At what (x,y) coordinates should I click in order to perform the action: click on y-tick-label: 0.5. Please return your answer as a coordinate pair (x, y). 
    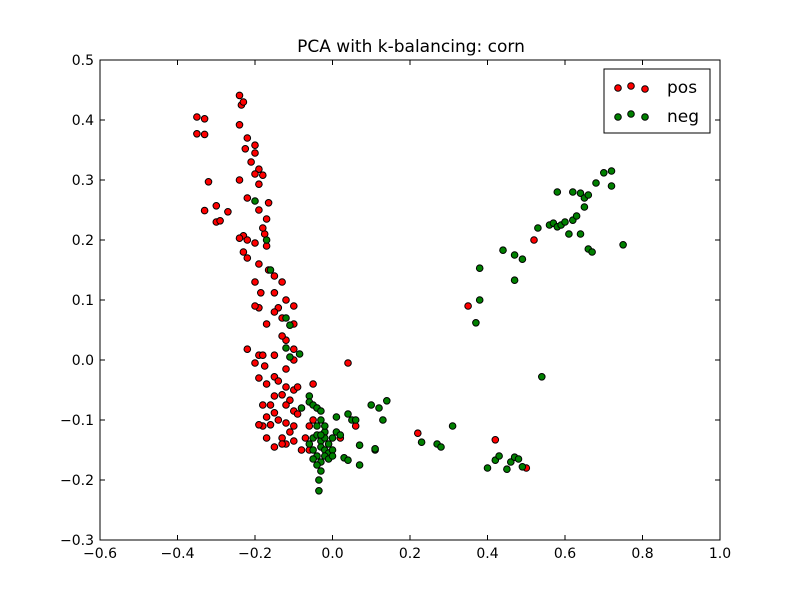
    Looking at the image, I should click on (83, 61).